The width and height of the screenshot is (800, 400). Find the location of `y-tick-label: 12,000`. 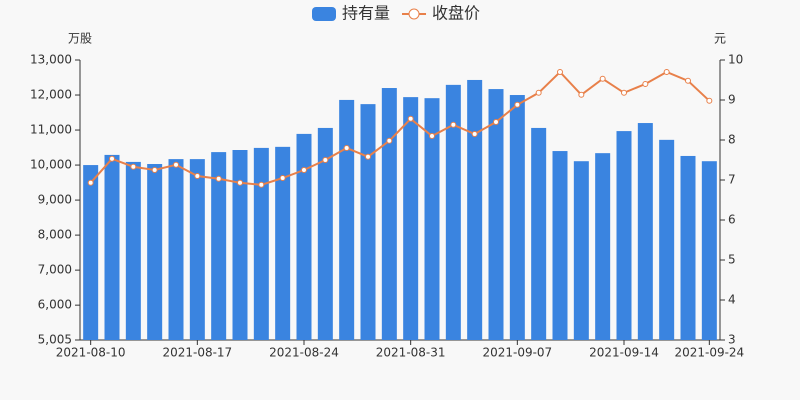

y-tick-label: 12,000 is located at coordinates (51, 95).